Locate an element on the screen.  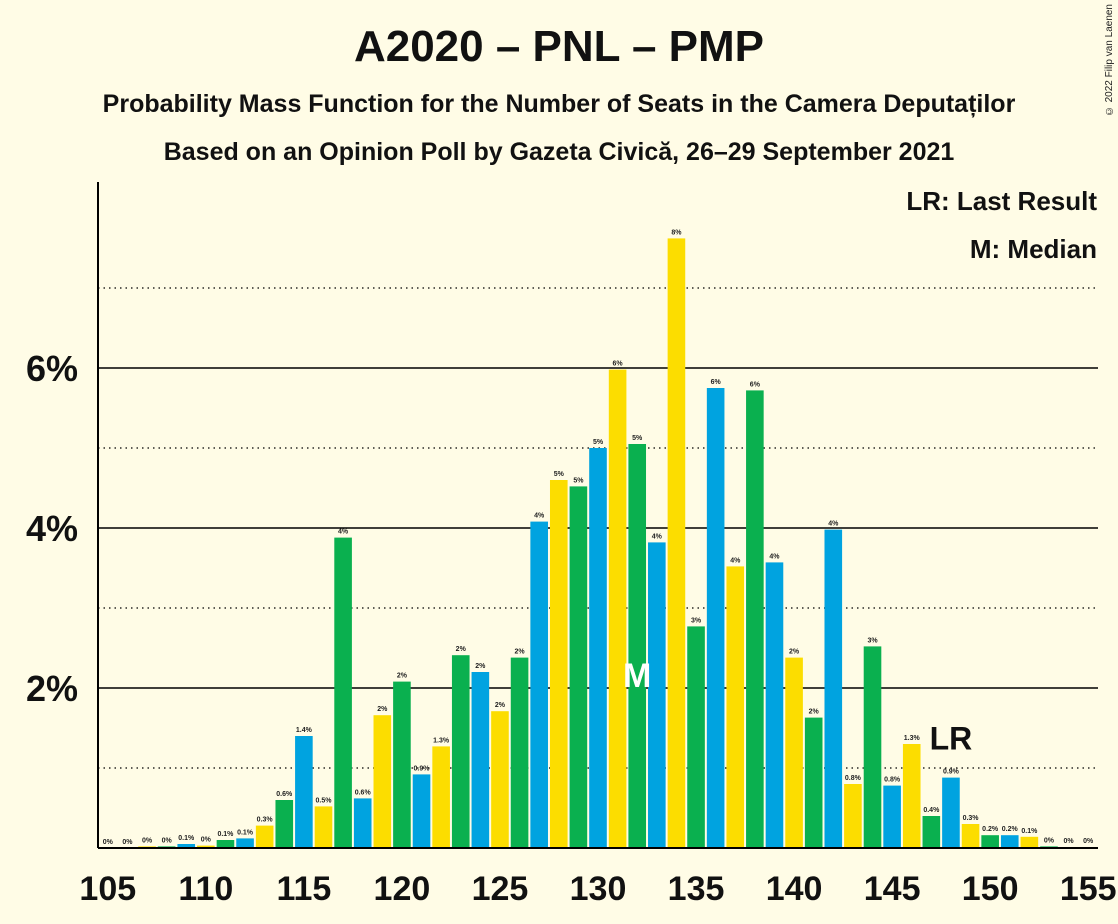
bar-label-136: 6% is located at coordinates (716, 382).